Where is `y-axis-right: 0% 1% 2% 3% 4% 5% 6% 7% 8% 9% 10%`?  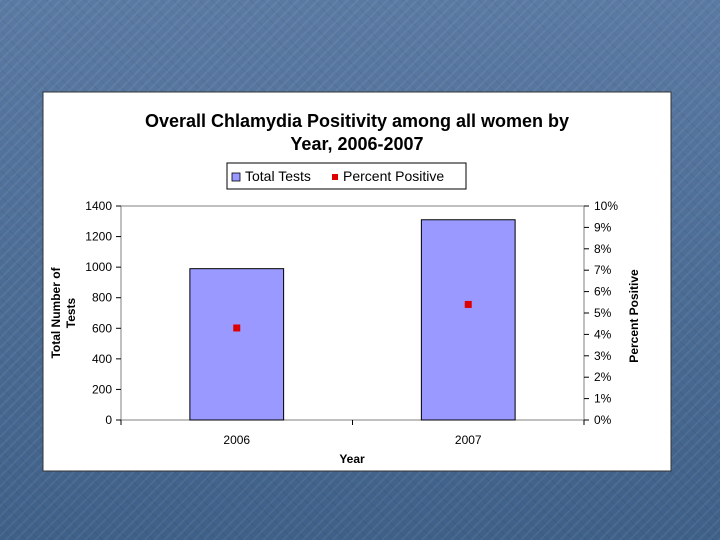
y-axis-right: 0% 1% 2% 3% 4% 5% 6% 7% 8% 9% 10% is located at coordinates (601, 313).